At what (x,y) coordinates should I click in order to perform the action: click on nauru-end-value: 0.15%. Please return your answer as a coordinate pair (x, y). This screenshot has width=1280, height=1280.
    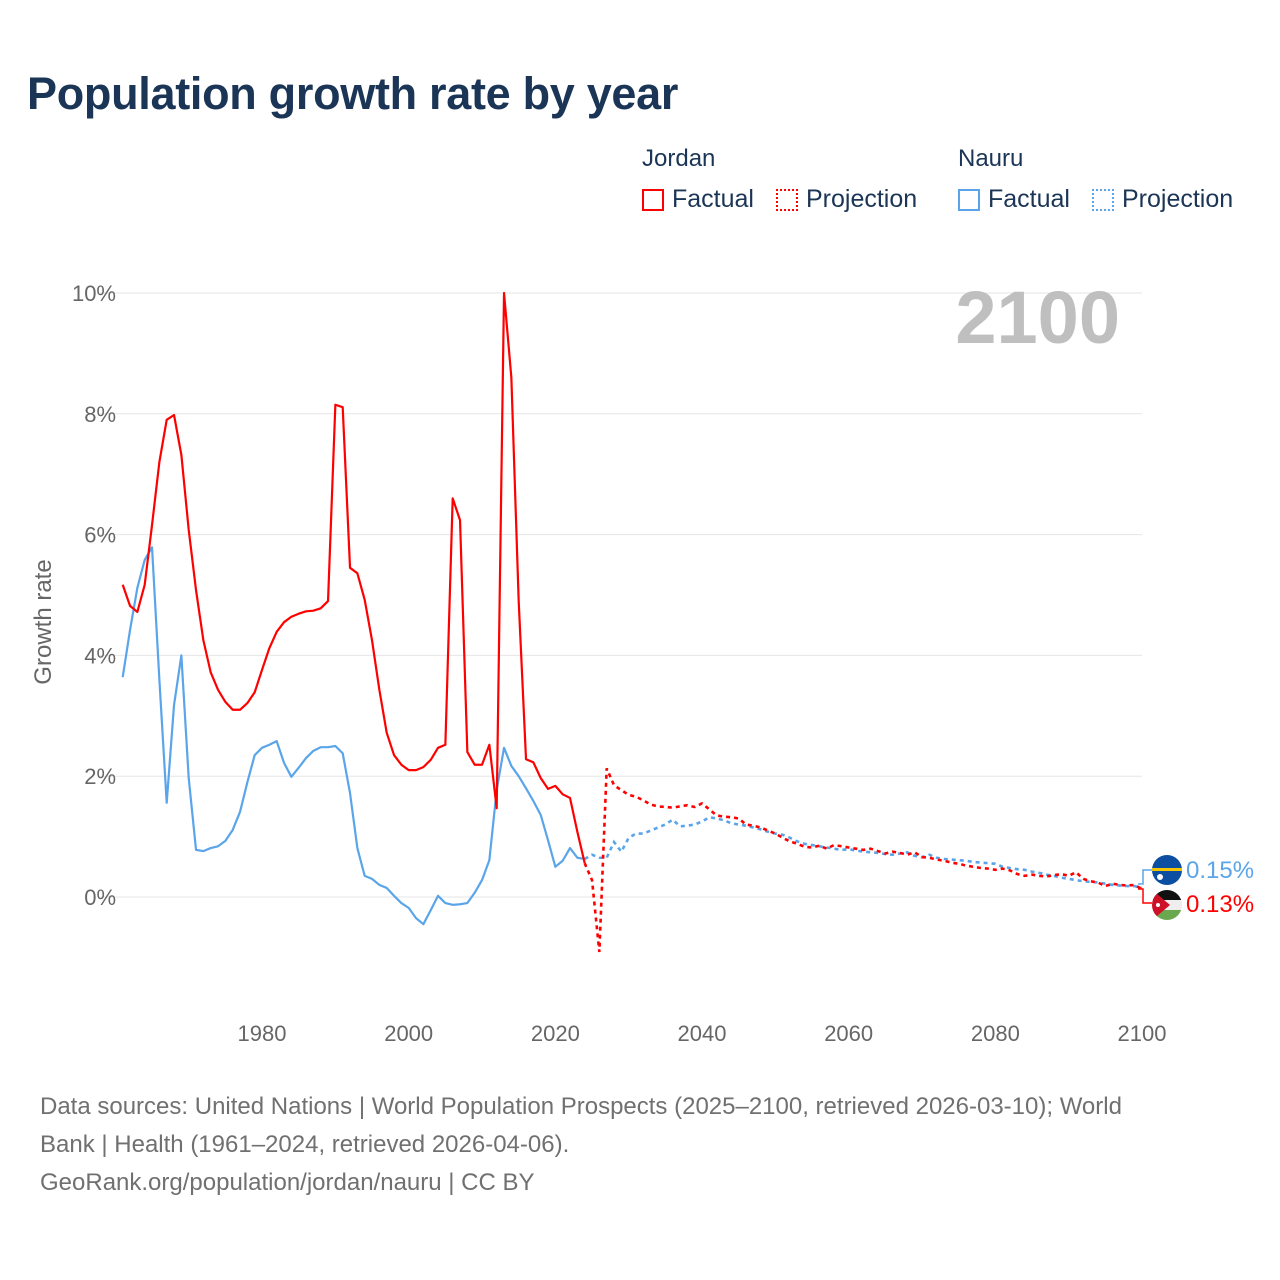
    Looking at the image, I should click on (1220, 870).